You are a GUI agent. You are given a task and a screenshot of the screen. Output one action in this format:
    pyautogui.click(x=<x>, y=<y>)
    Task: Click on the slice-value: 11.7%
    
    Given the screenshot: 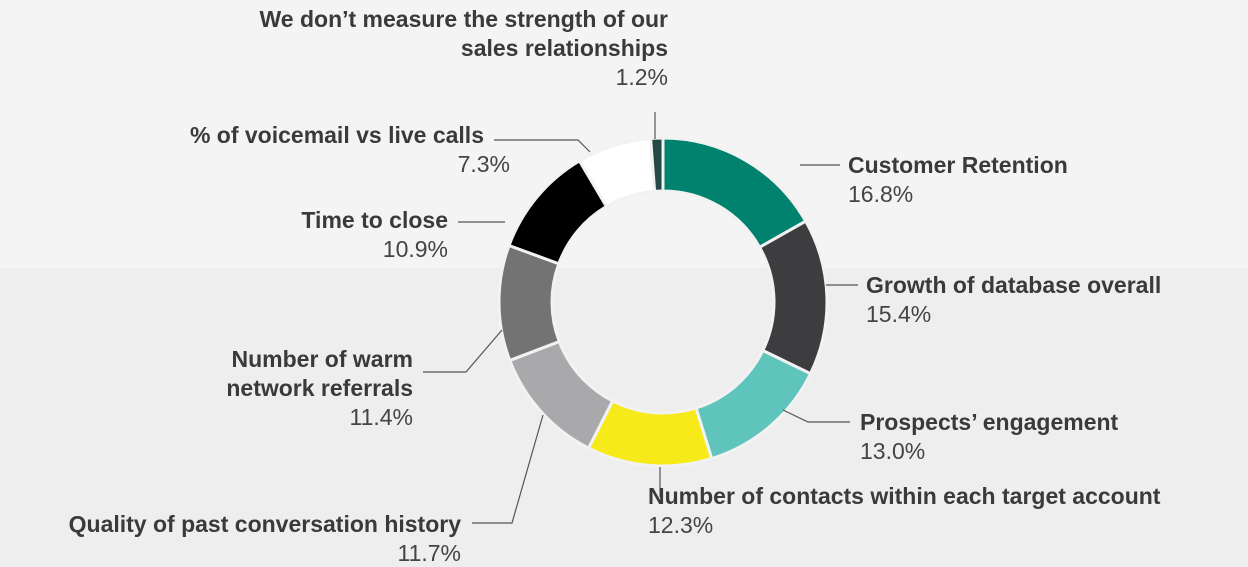 What is the action you would take?
    pyautogui.click(x=429, y=553)
    